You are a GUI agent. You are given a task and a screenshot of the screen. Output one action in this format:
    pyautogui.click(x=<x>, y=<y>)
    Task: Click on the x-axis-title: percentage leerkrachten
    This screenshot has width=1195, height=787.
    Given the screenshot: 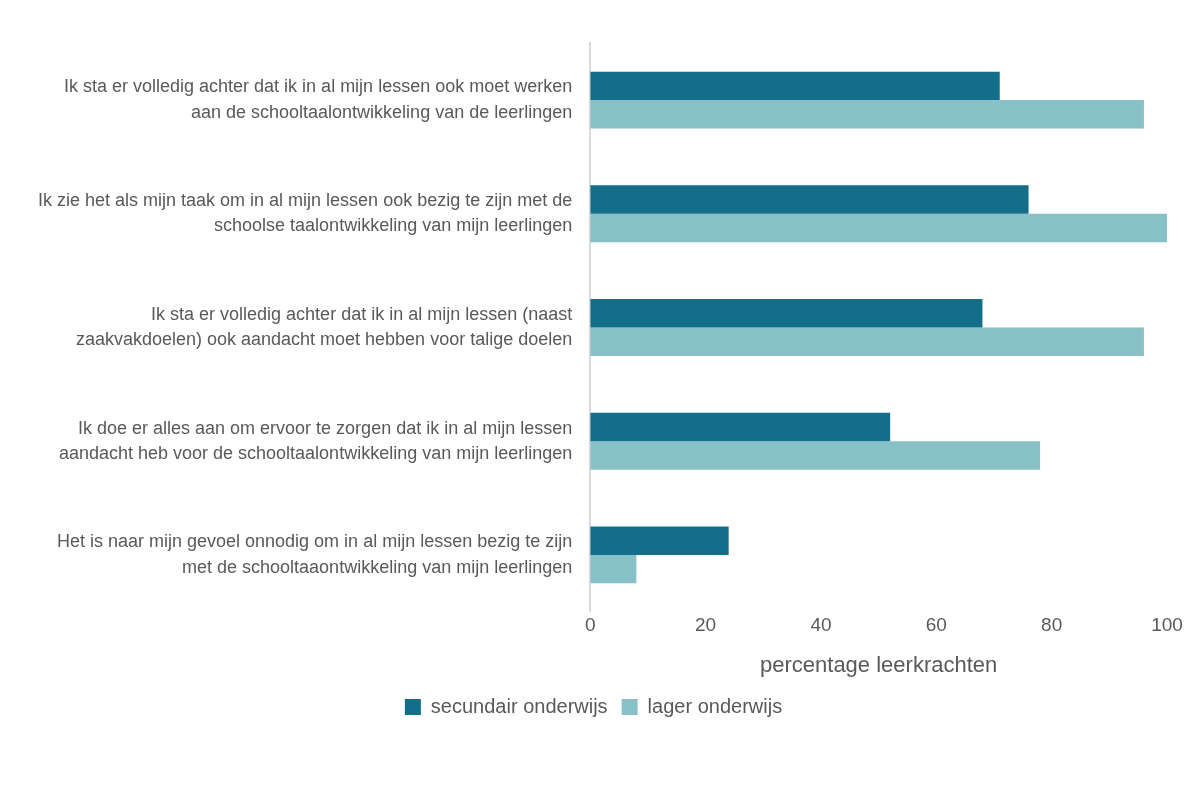 What is the action you would take?
    pyautogui.click(x=878, y=664)
    